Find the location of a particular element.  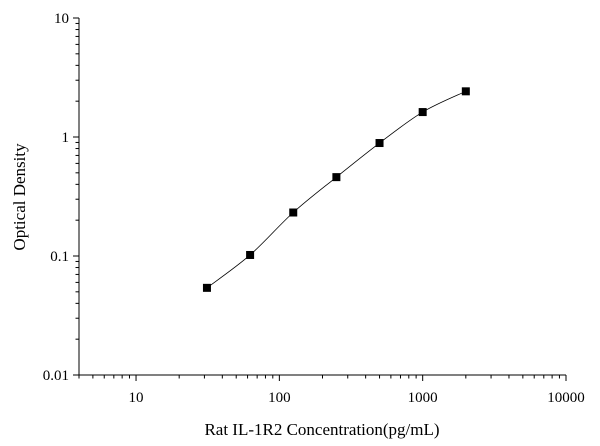

x-tick-label: 10 is located at coordinates (136, 398).